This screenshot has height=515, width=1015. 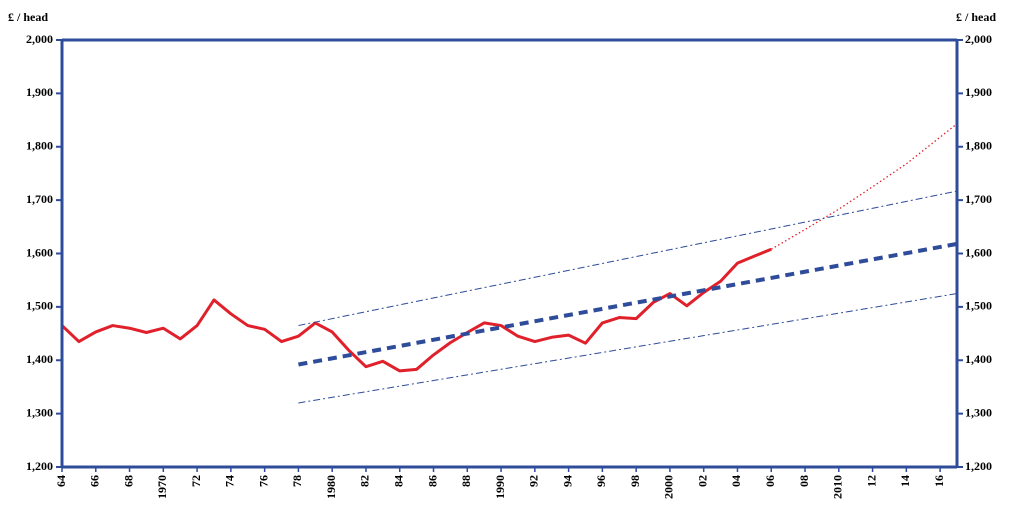 I want to click on x-tick-label: 86, so click(x=432, y=481).